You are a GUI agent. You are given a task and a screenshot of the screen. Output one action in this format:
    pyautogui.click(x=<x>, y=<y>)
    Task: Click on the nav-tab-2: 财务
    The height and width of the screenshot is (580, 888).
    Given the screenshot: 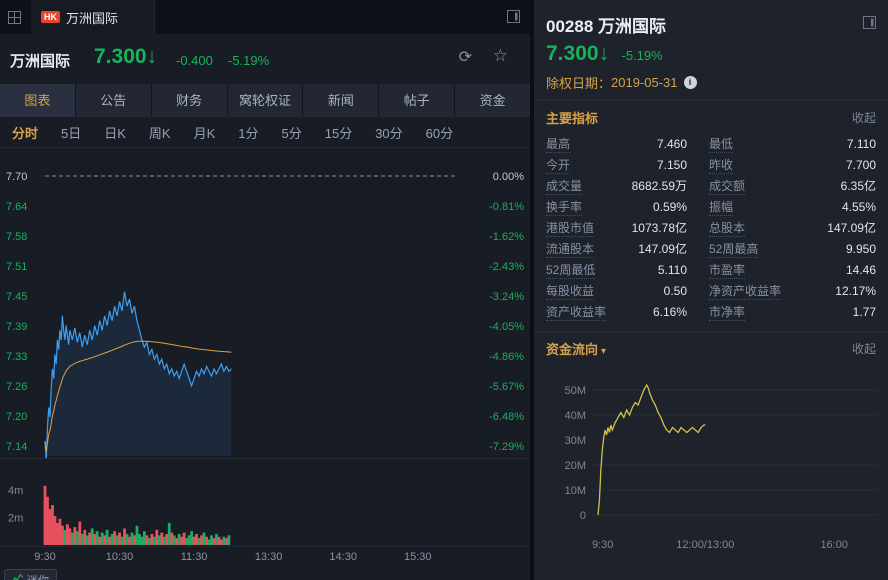 What is the action you would take?
    pyautogui.click(x=189, y=100)
    